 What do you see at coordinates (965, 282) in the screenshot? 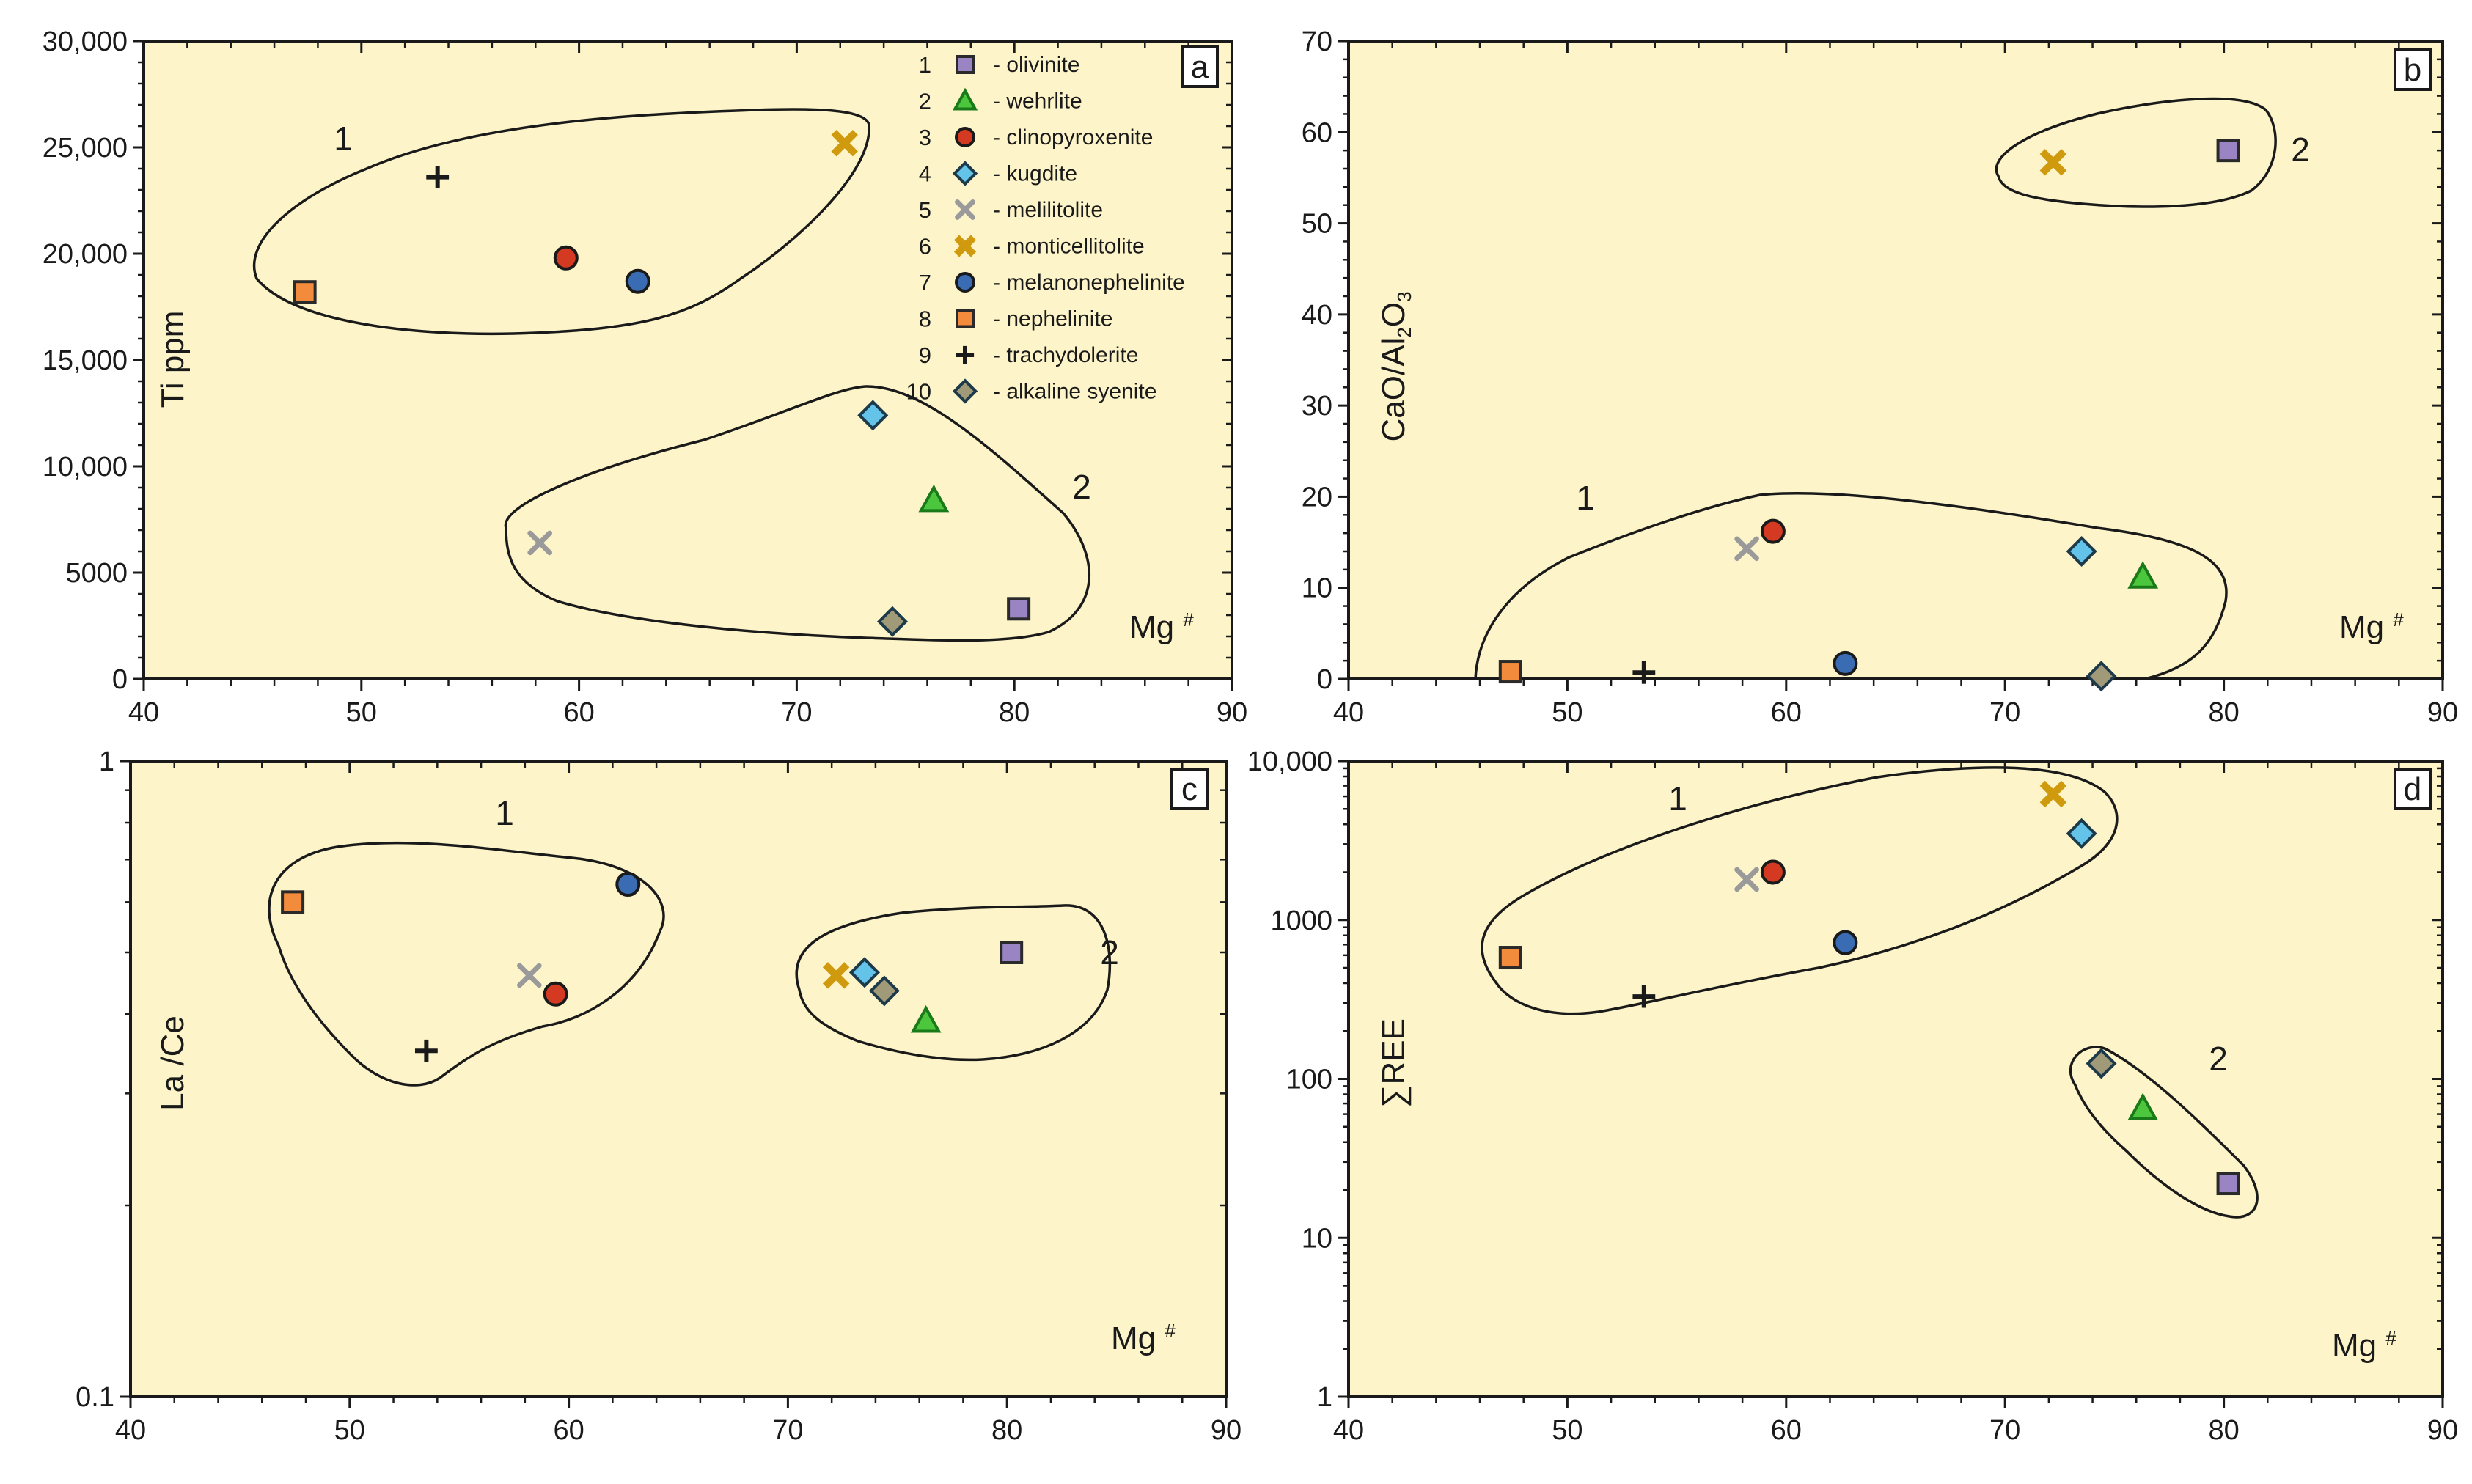
I see `legend-marker-melanonephelinite` at bounding box center [965, 282].